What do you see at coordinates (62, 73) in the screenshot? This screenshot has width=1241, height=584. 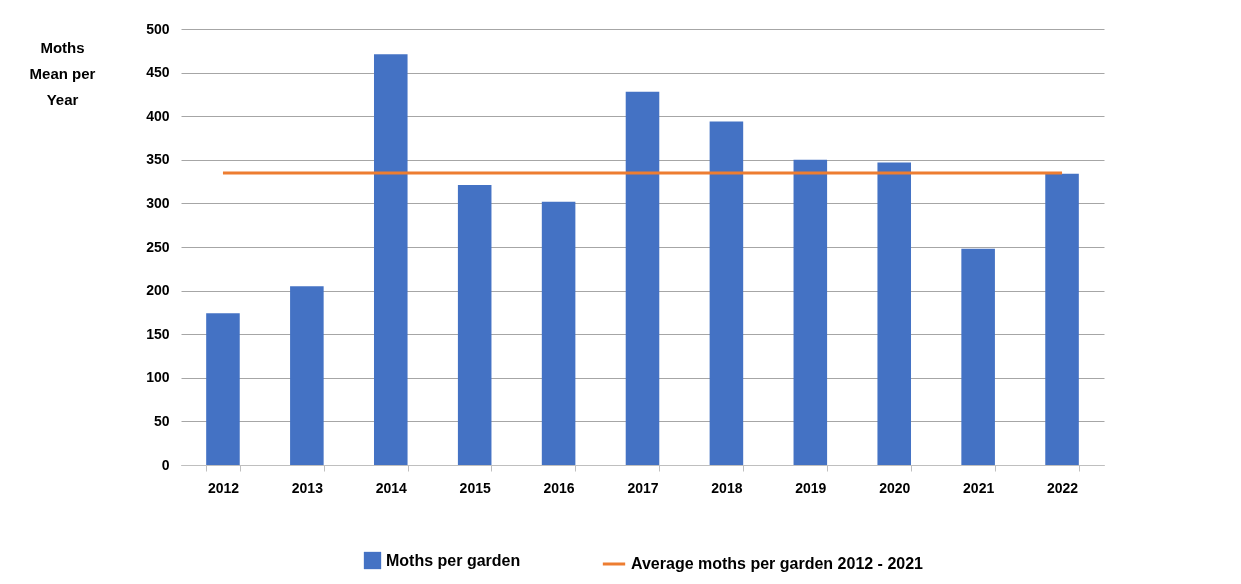 I see `y-axis-title: Moths Mean per Year` at bounding box center [62, 73].